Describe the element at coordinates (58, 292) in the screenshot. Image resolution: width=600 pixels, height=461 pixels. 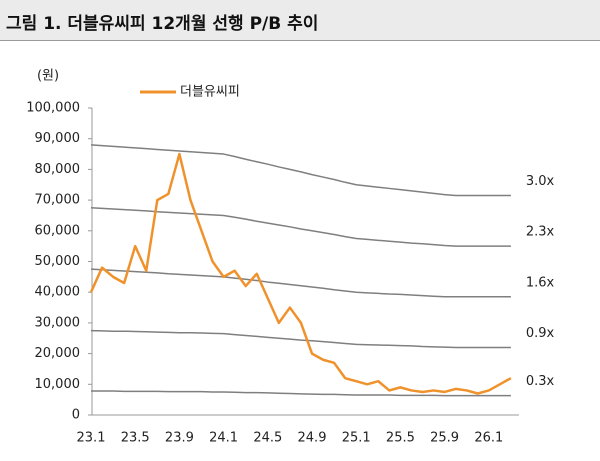
I see `y-tick-label: 40,000` at that location.